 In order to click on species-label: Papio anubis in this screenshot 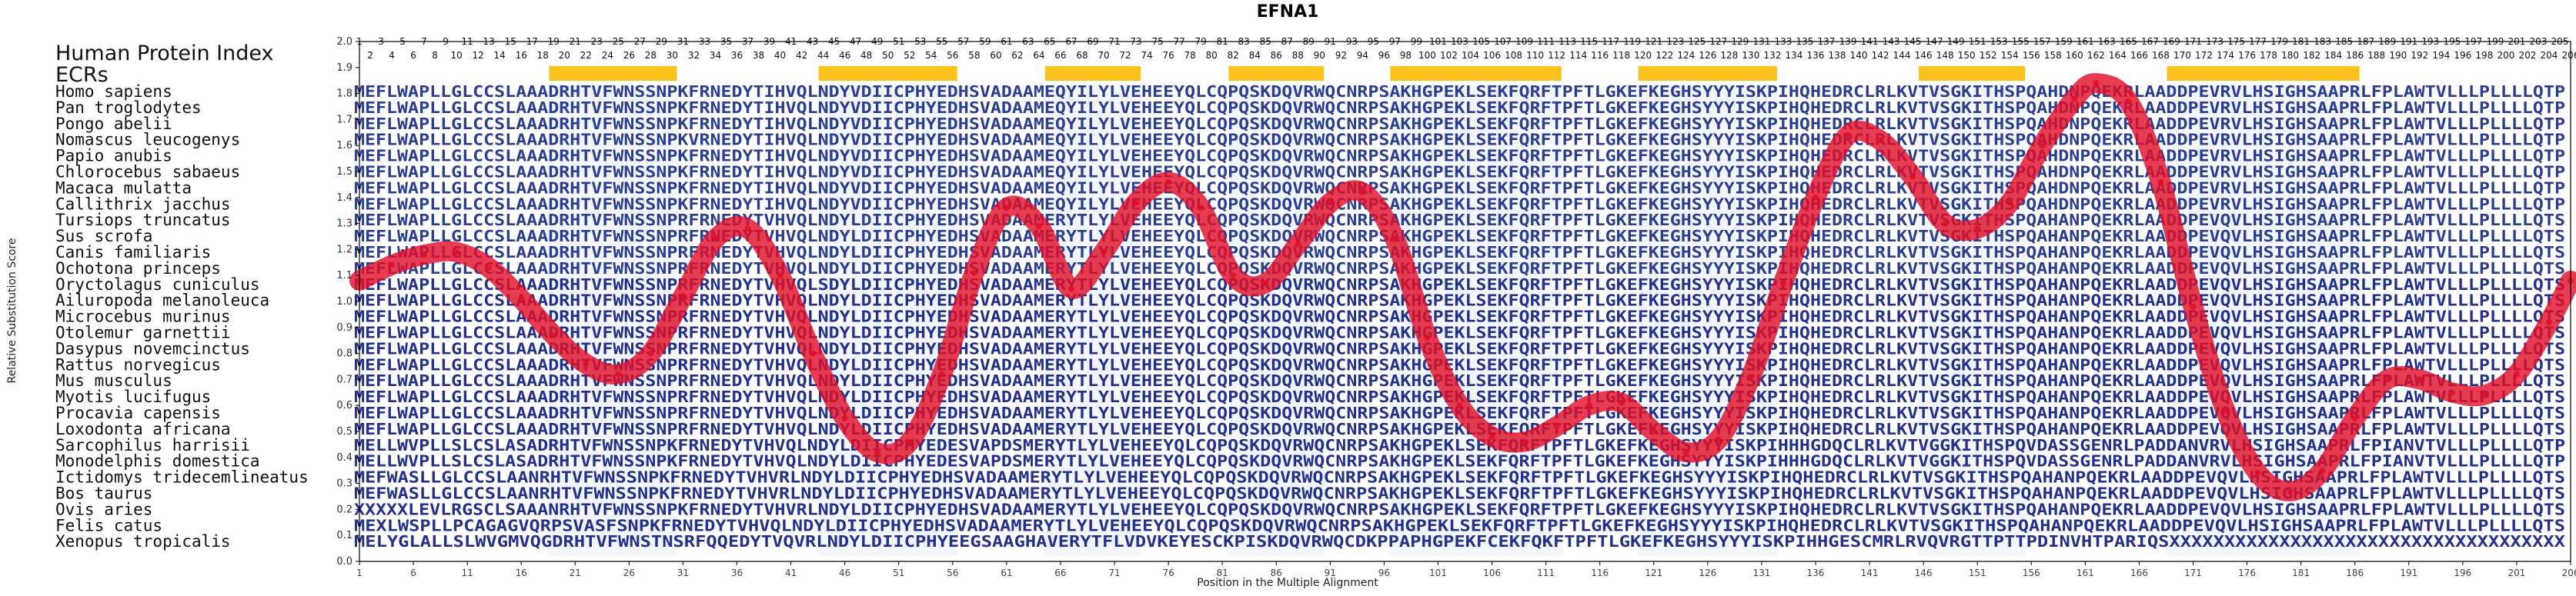, I will do `click(113, 156)`.